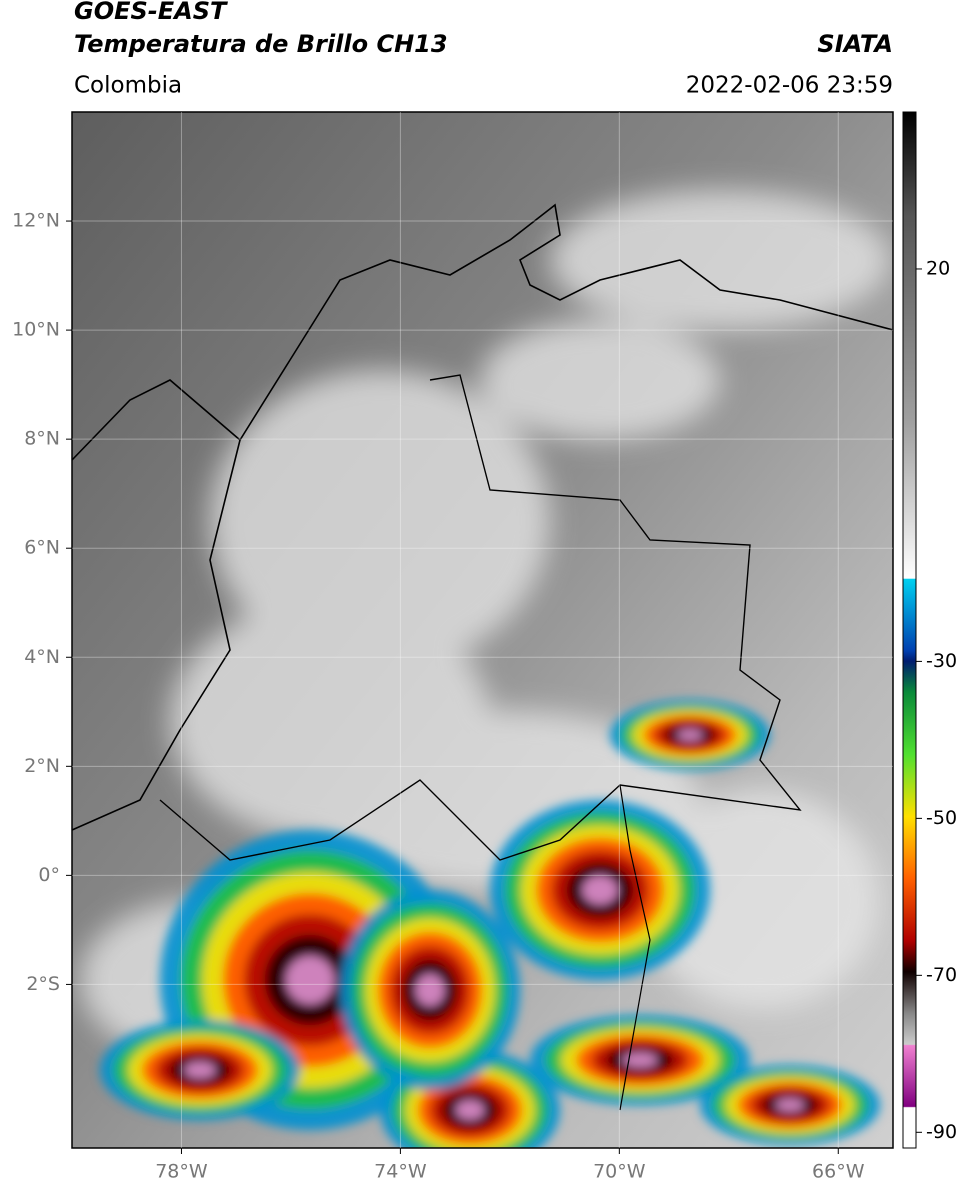 This screenshot has height=1194, width=966. Describe the element at coordinates (838, 1172) in the screenshot. I see `lon-tick-label: 66°W` at that location.